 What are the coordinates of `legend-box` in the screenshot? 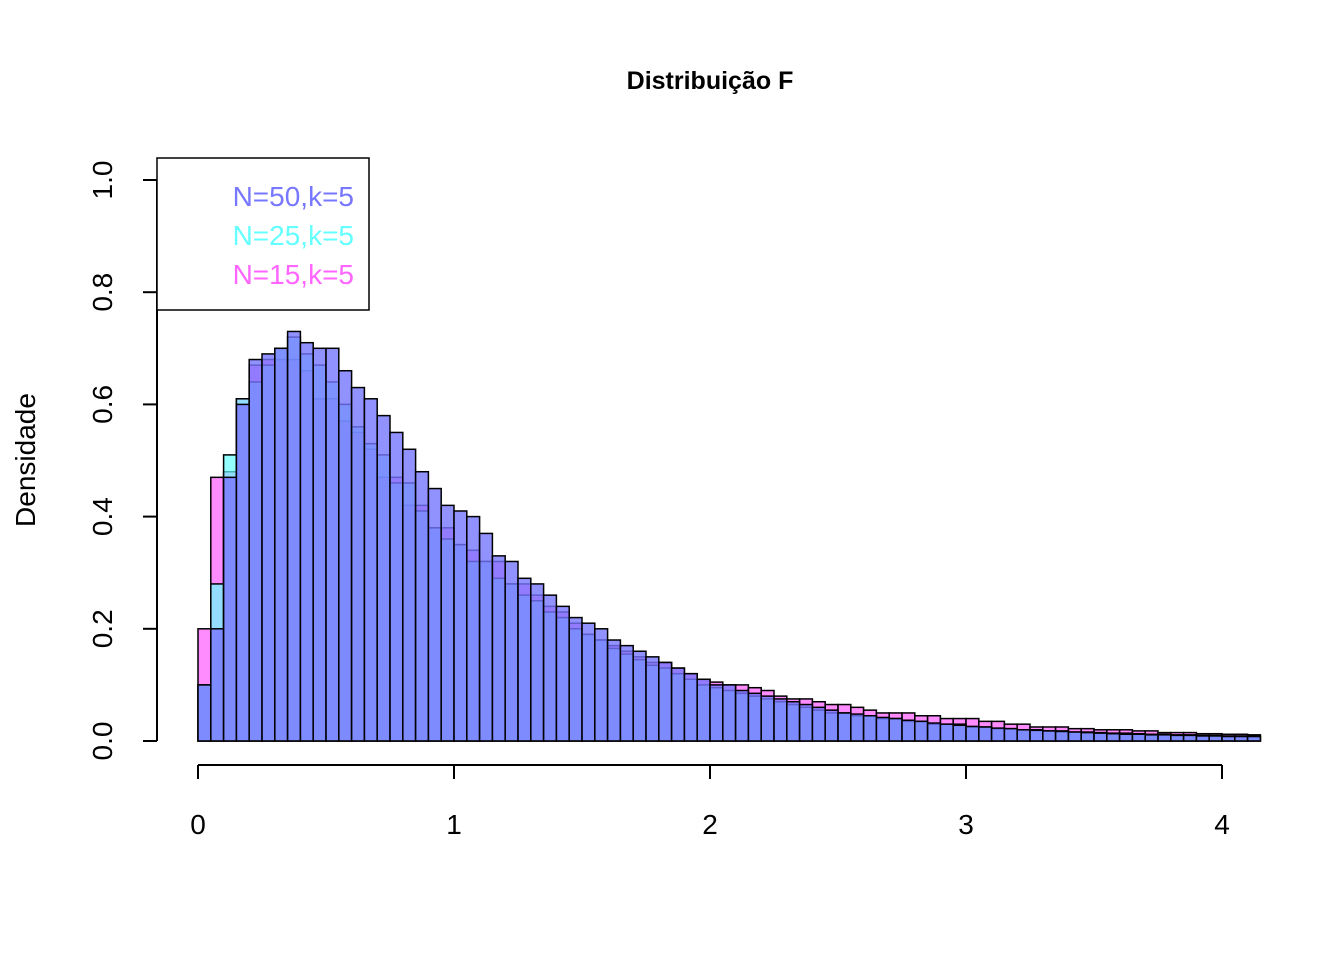 It's located at (263, 234).